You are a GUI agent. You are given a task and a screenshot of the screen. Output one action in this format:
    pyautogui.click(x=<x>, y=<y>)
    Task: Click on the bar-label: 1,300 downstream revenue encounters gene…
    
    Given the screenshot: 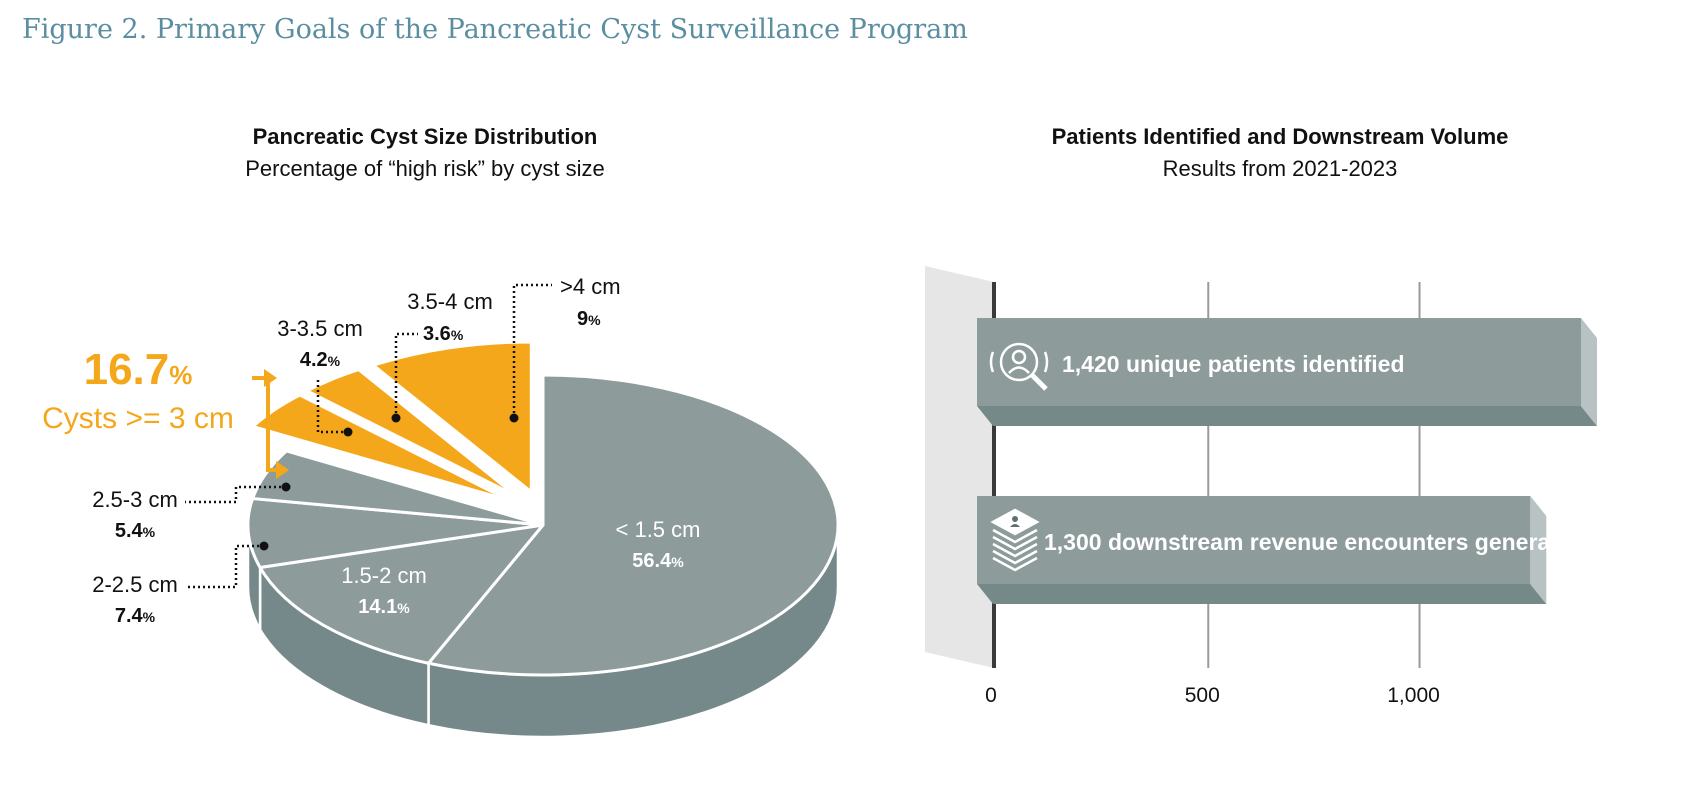 What is the action you would take?
    pyautogui.click(x=1314, y=542)
    